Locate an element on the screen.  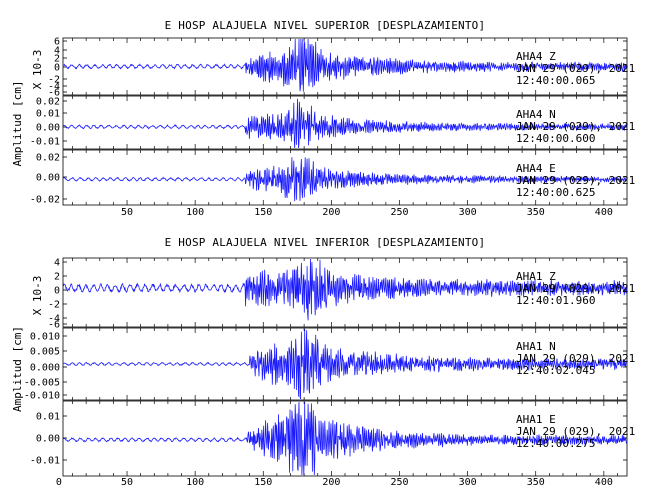
y-tick-label: 0.010 is located at coordinates (45, 337).